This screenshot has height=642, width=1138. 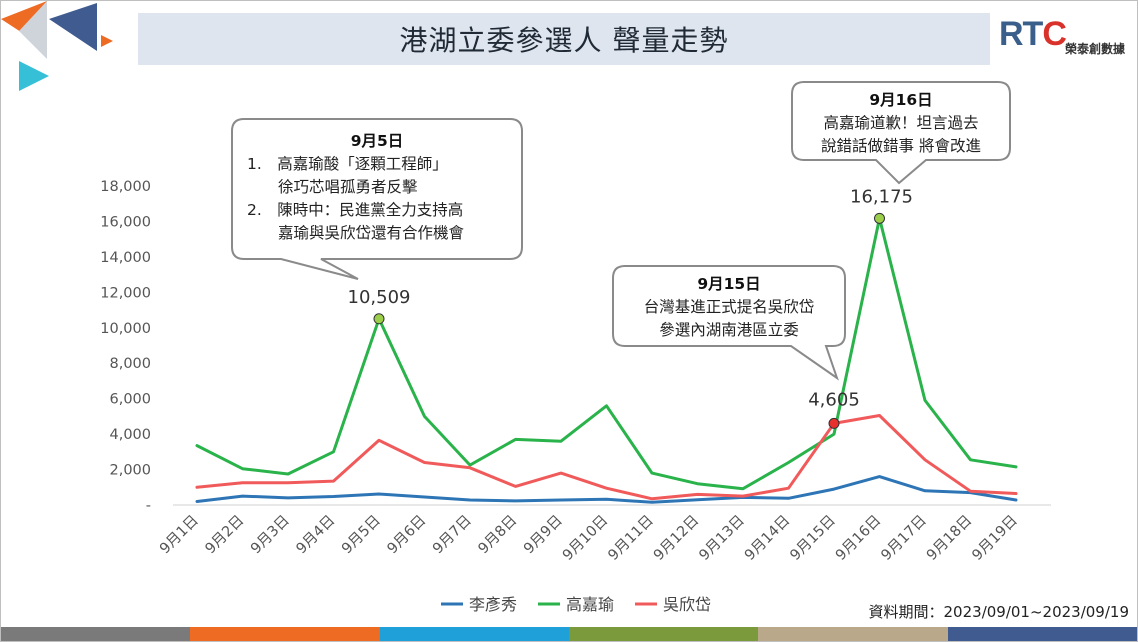 What do you see at coordinates (590, 604) in the screenshot?
I see `legend-label: 高嘉瑜` at bounding box center [590, 604].